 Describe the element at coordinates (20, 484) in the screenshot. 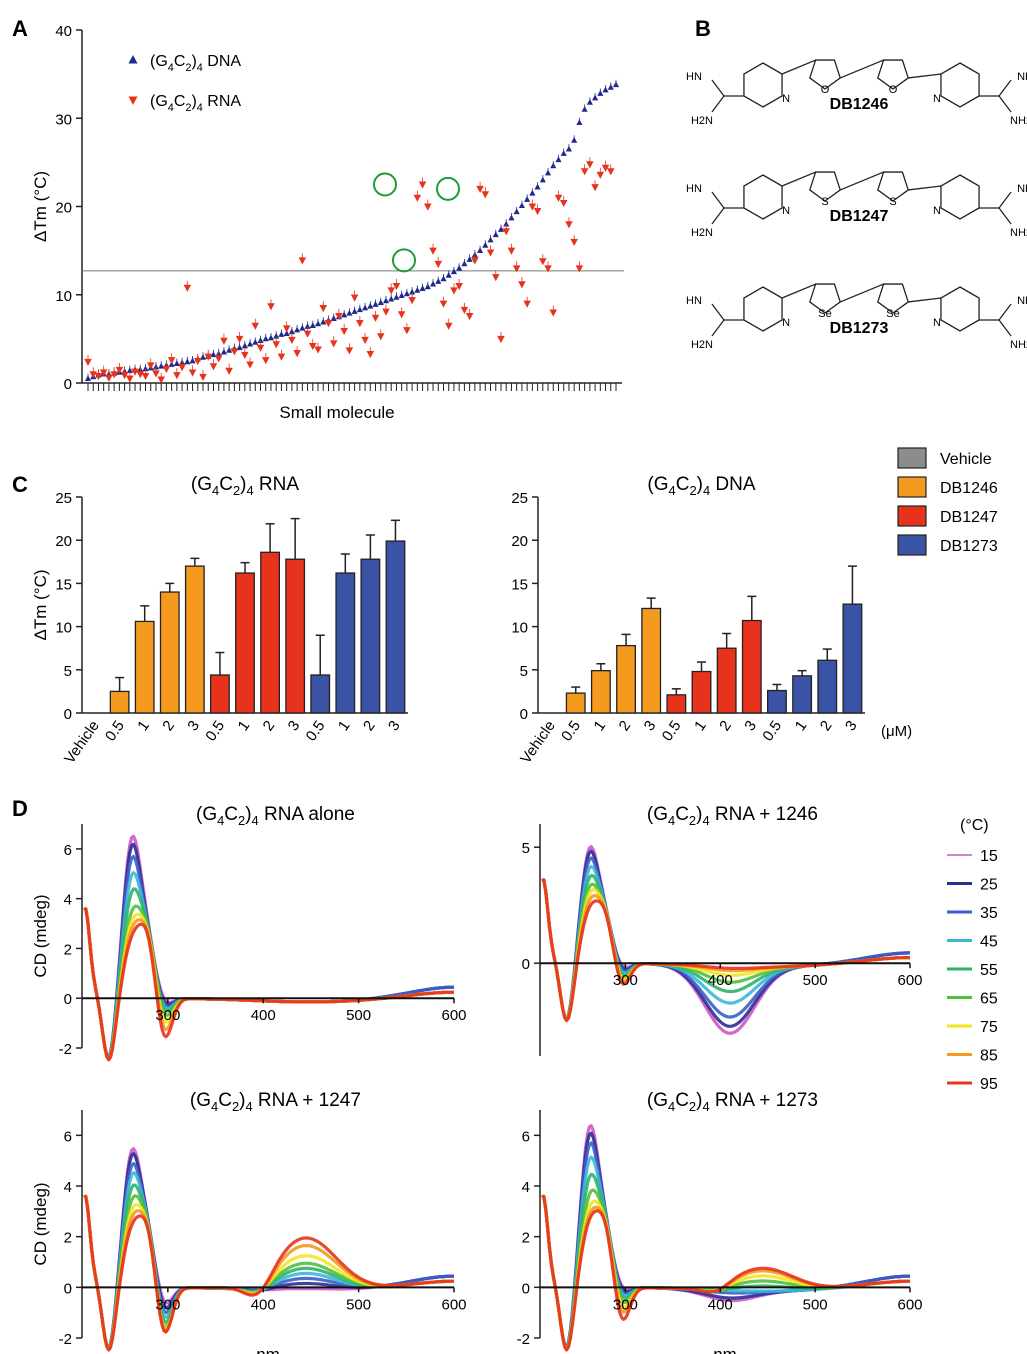

I see `panel-label-c: C` at that location.